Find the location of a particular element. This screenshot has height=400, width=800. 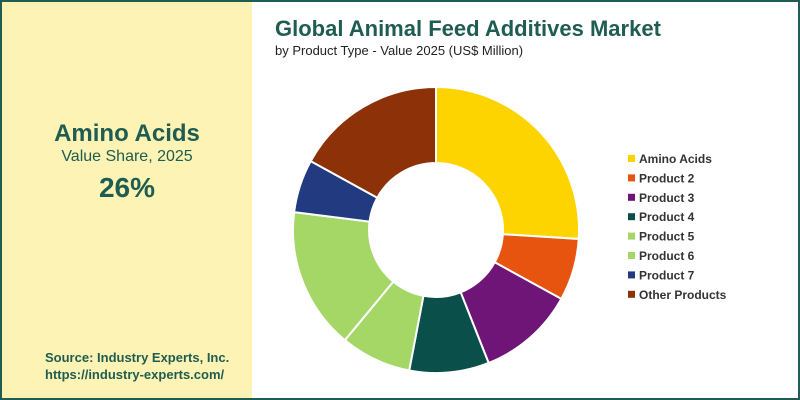

highlight-name: Amino Acids is located at coordinates (127, 133).